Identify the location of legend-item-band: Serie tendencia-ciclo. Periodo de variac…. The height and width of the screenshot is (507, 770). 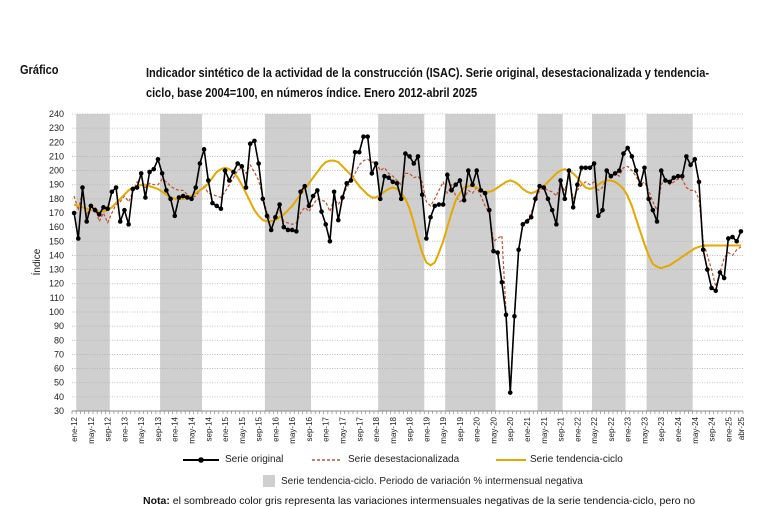
(423, 481).